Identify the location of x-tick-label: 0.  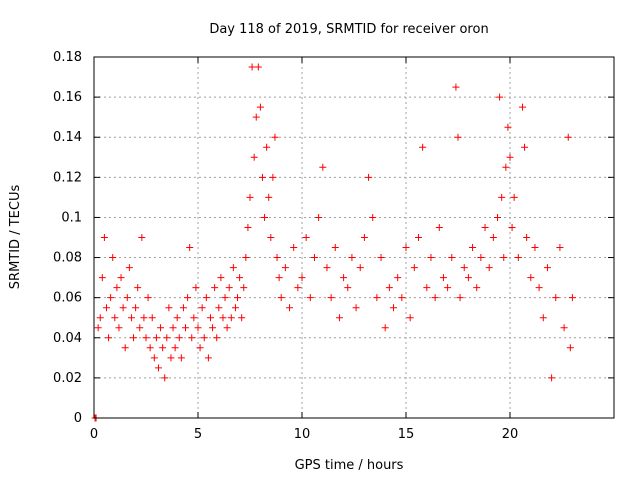
(94, 434).